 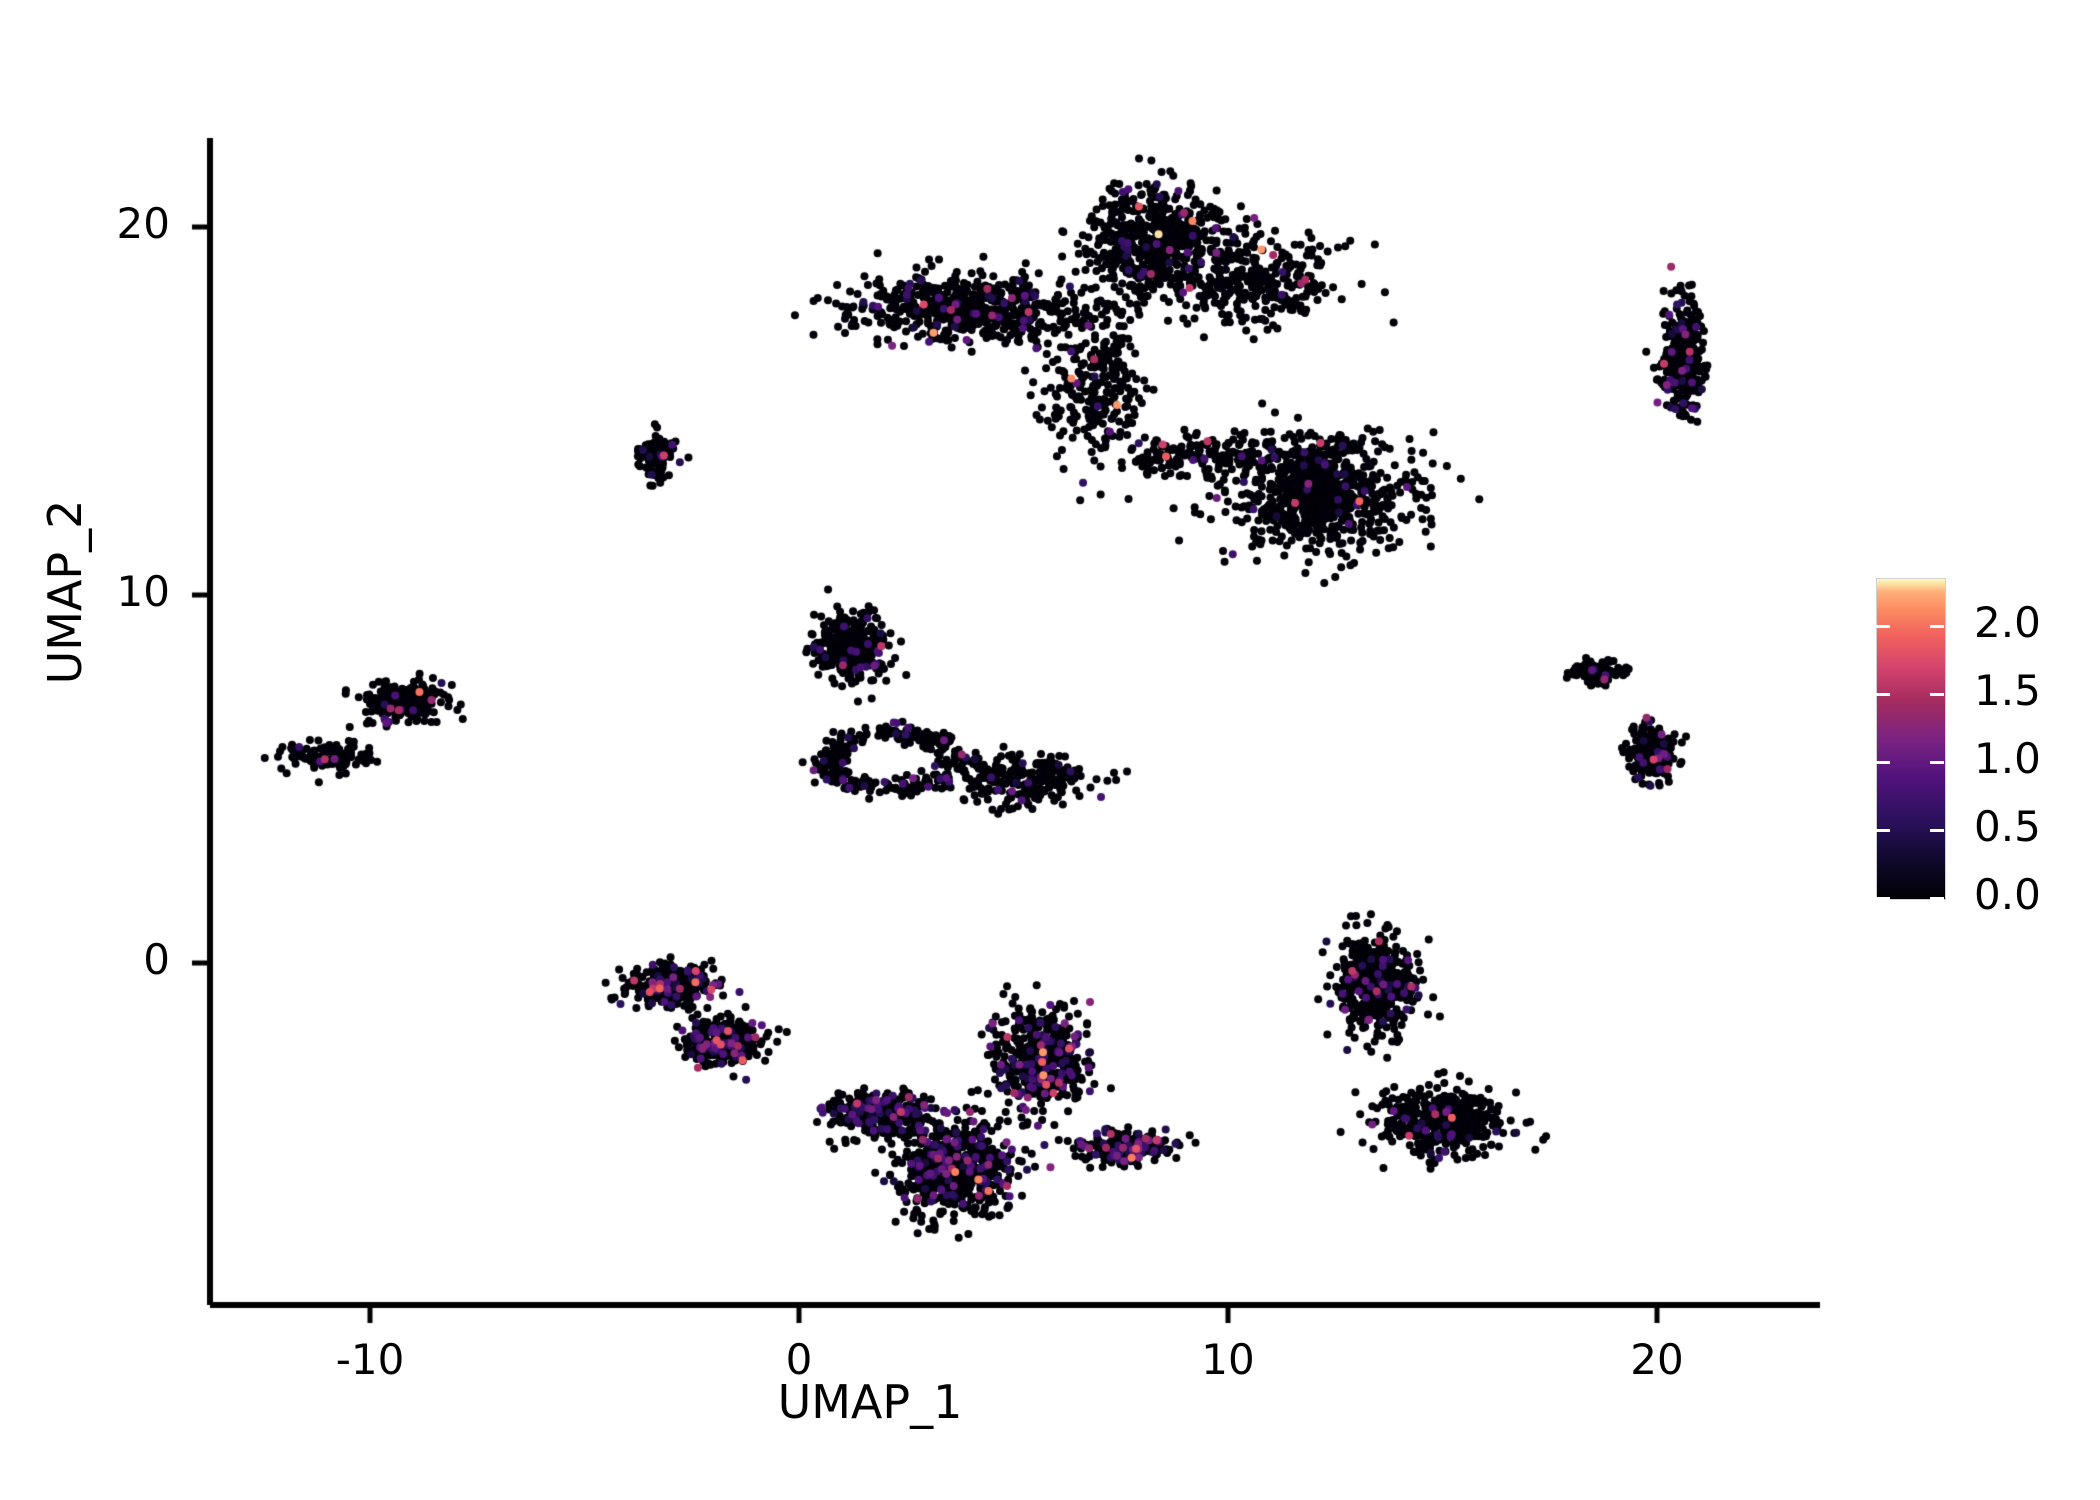 What do you see at coordinates (1657, 1359) in the screenshot?
I see `x-tick-label: 20` at bounding box center [1657, 1359].